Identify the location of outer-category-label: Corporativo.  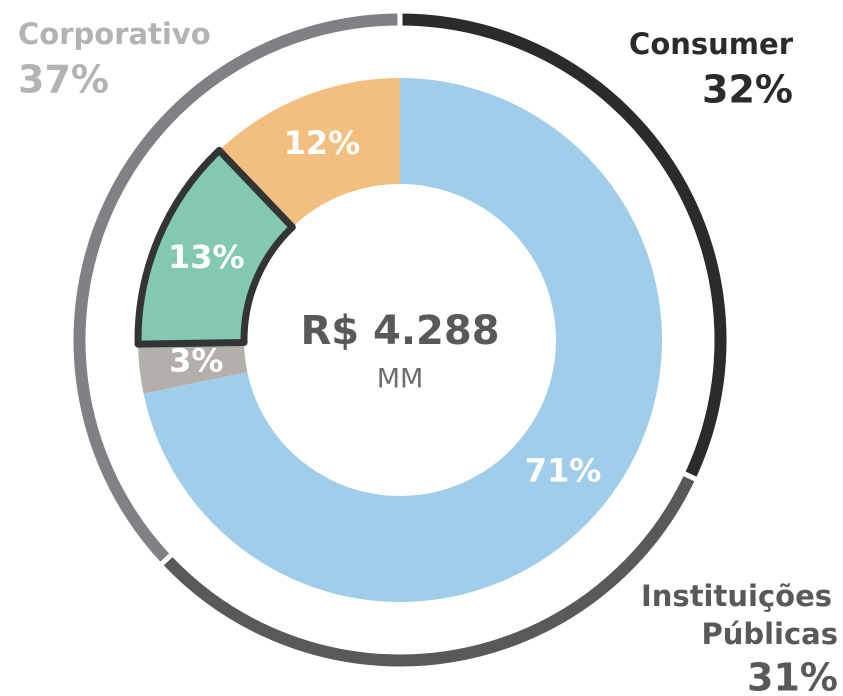
(114, 34).